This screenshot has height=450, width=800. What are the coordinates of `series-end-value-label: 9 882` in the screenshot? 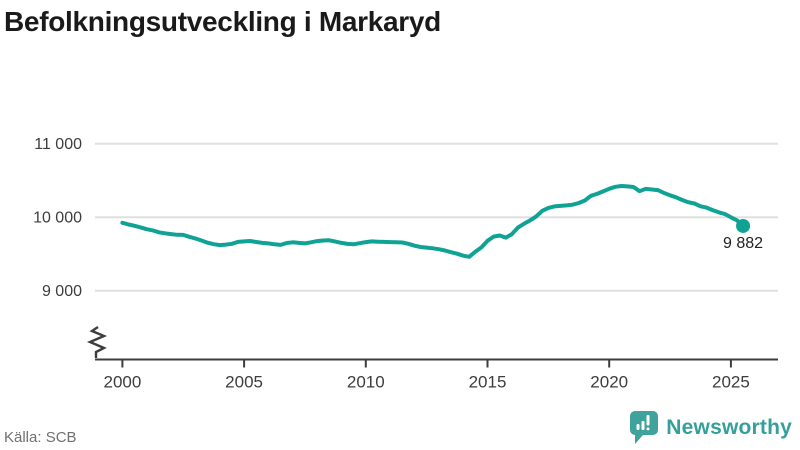 It's located at (743, 243).